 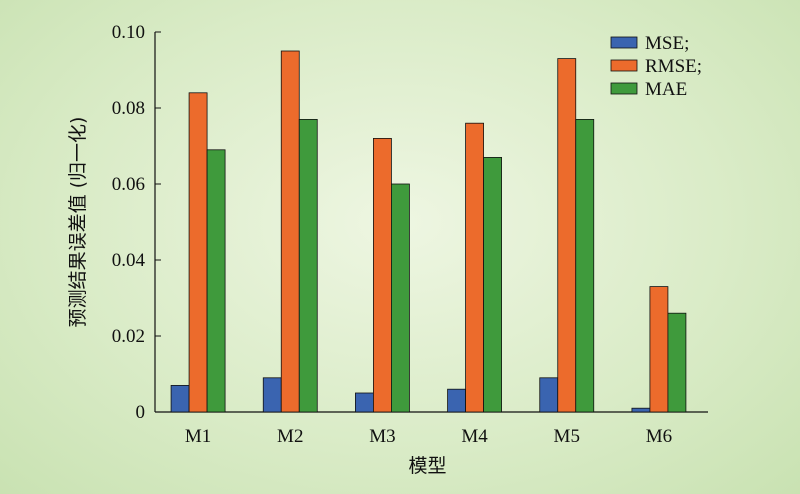 What do you see at coordinates (128, 336) in the screenshot?
I see `y-tick-label: 0.02` at bounding box center [128, 336].